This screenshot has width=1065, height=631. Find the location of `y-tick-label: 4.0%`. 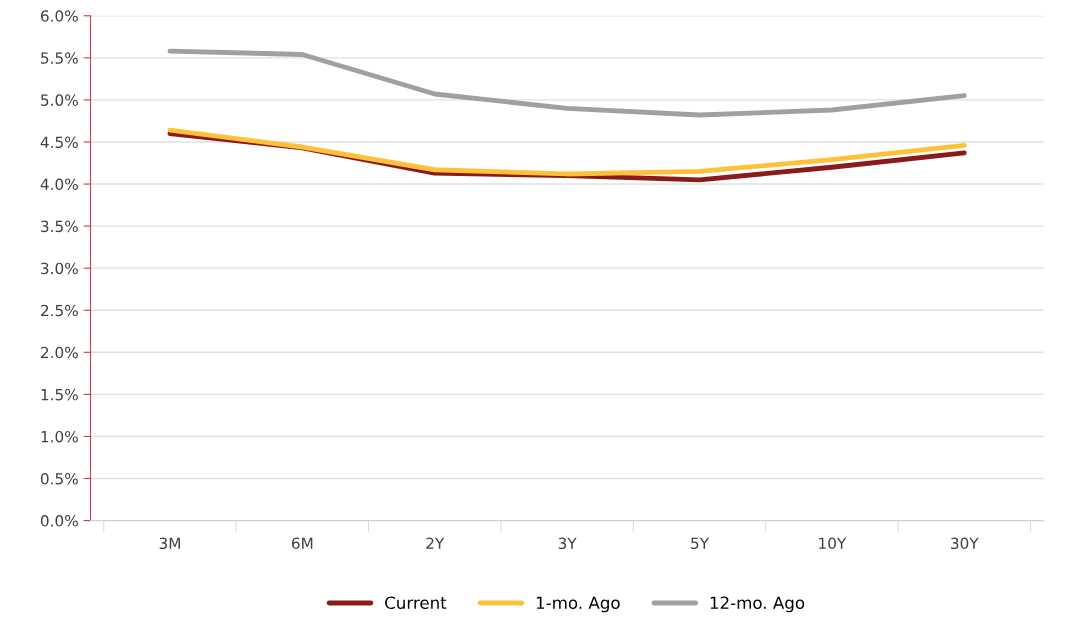

y-tick-label: 4.0% is located at coordinates (59, 184).